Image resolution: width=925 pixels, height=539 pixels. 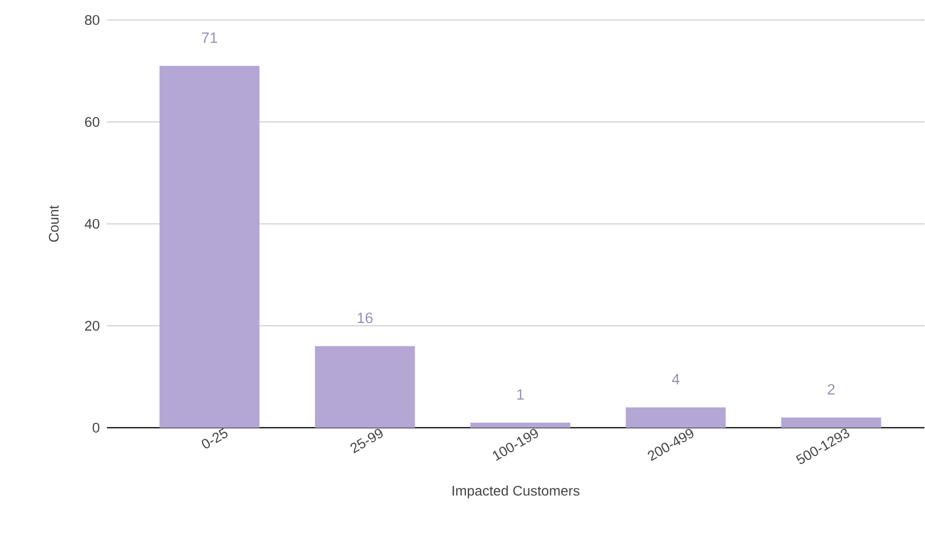 I want to click on y-tick-label: 0, so click(x=96, y=427).